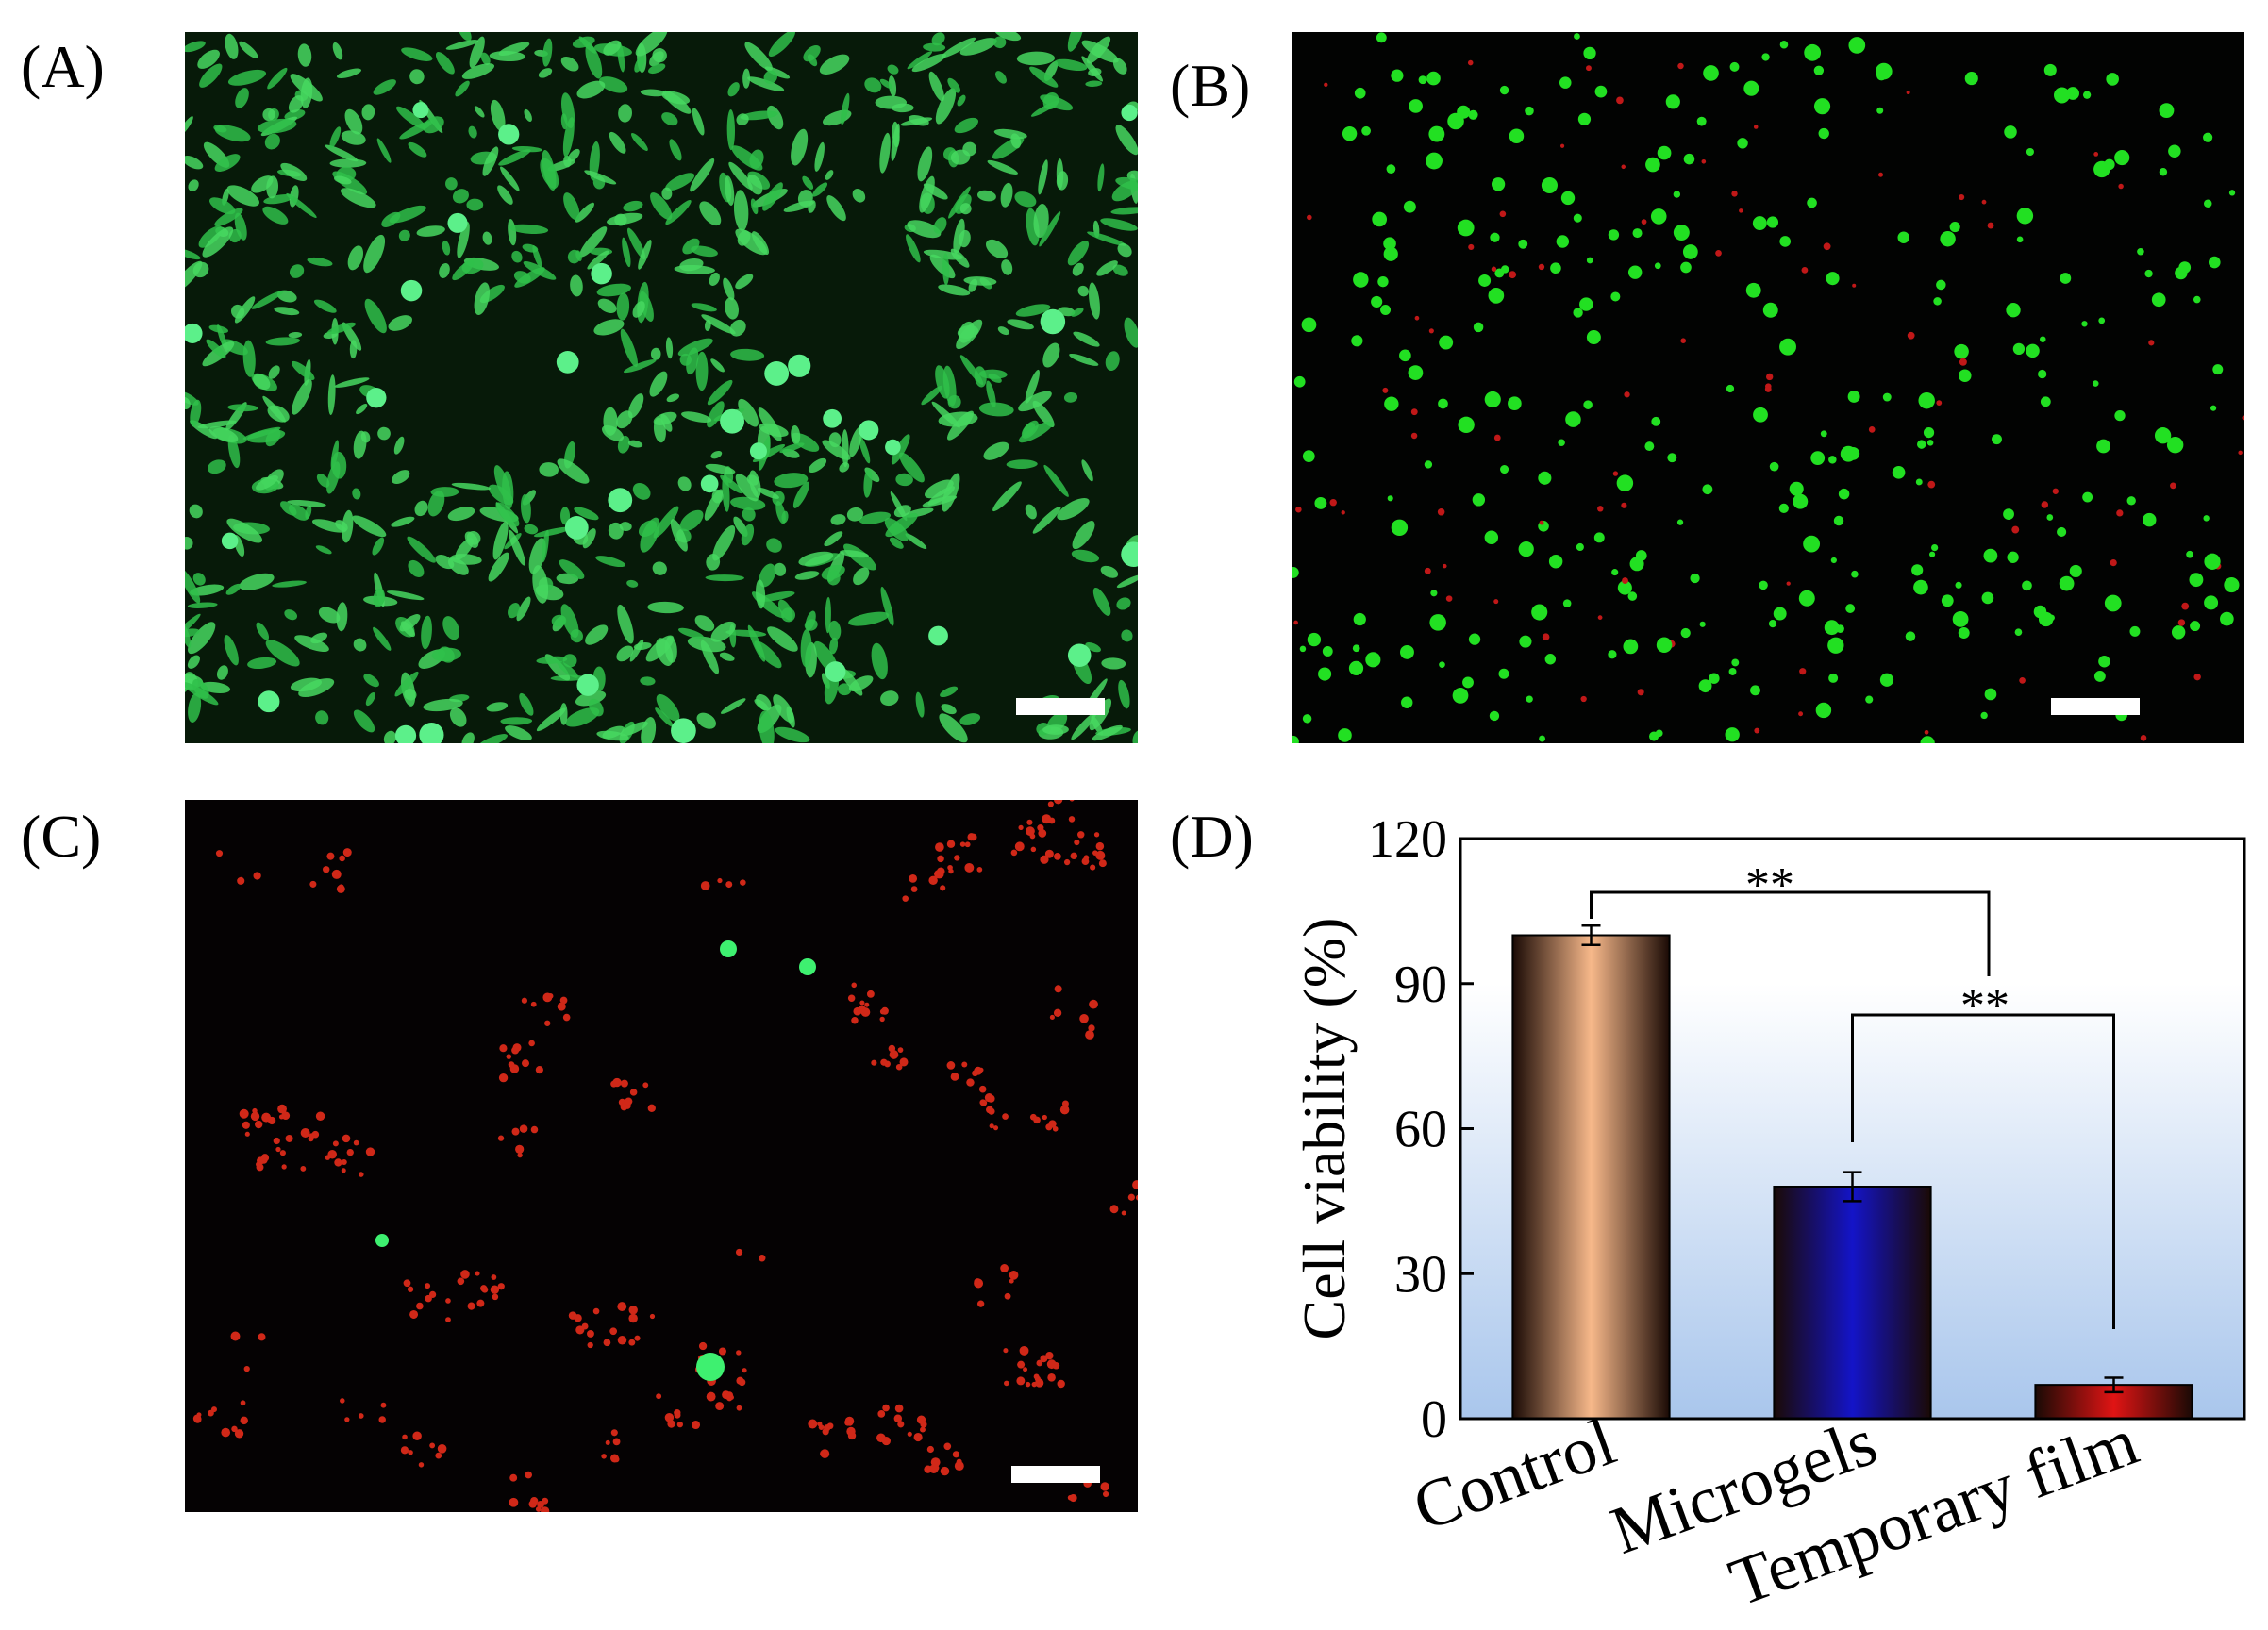  Describe the element at coordinates (61, 837) in the screenshot. I see `panel-label: (C)` at that location.